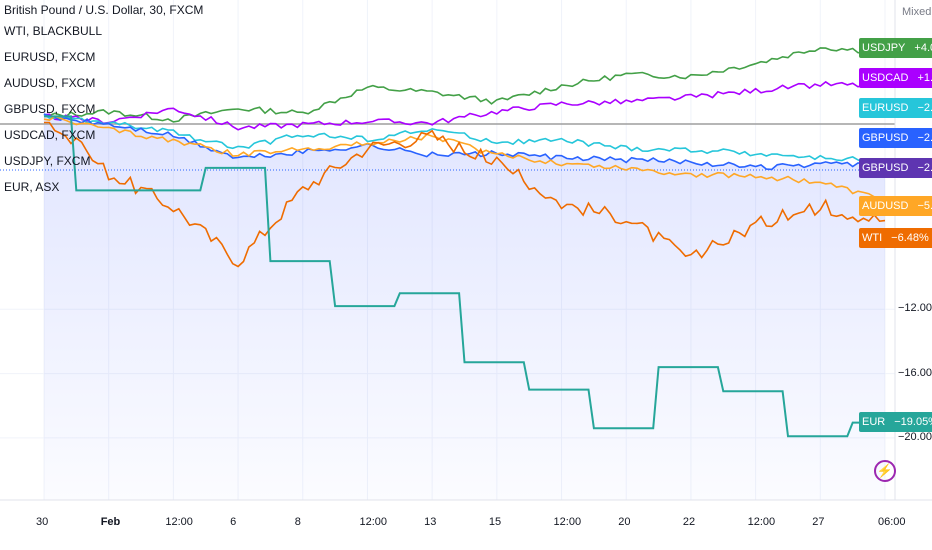 Image resolution: width=932 pixels, height=550 pixels. Describe the element at coordinates (892, 522) in the screenshot. I see `x-tick-label: 06:00` at that location.